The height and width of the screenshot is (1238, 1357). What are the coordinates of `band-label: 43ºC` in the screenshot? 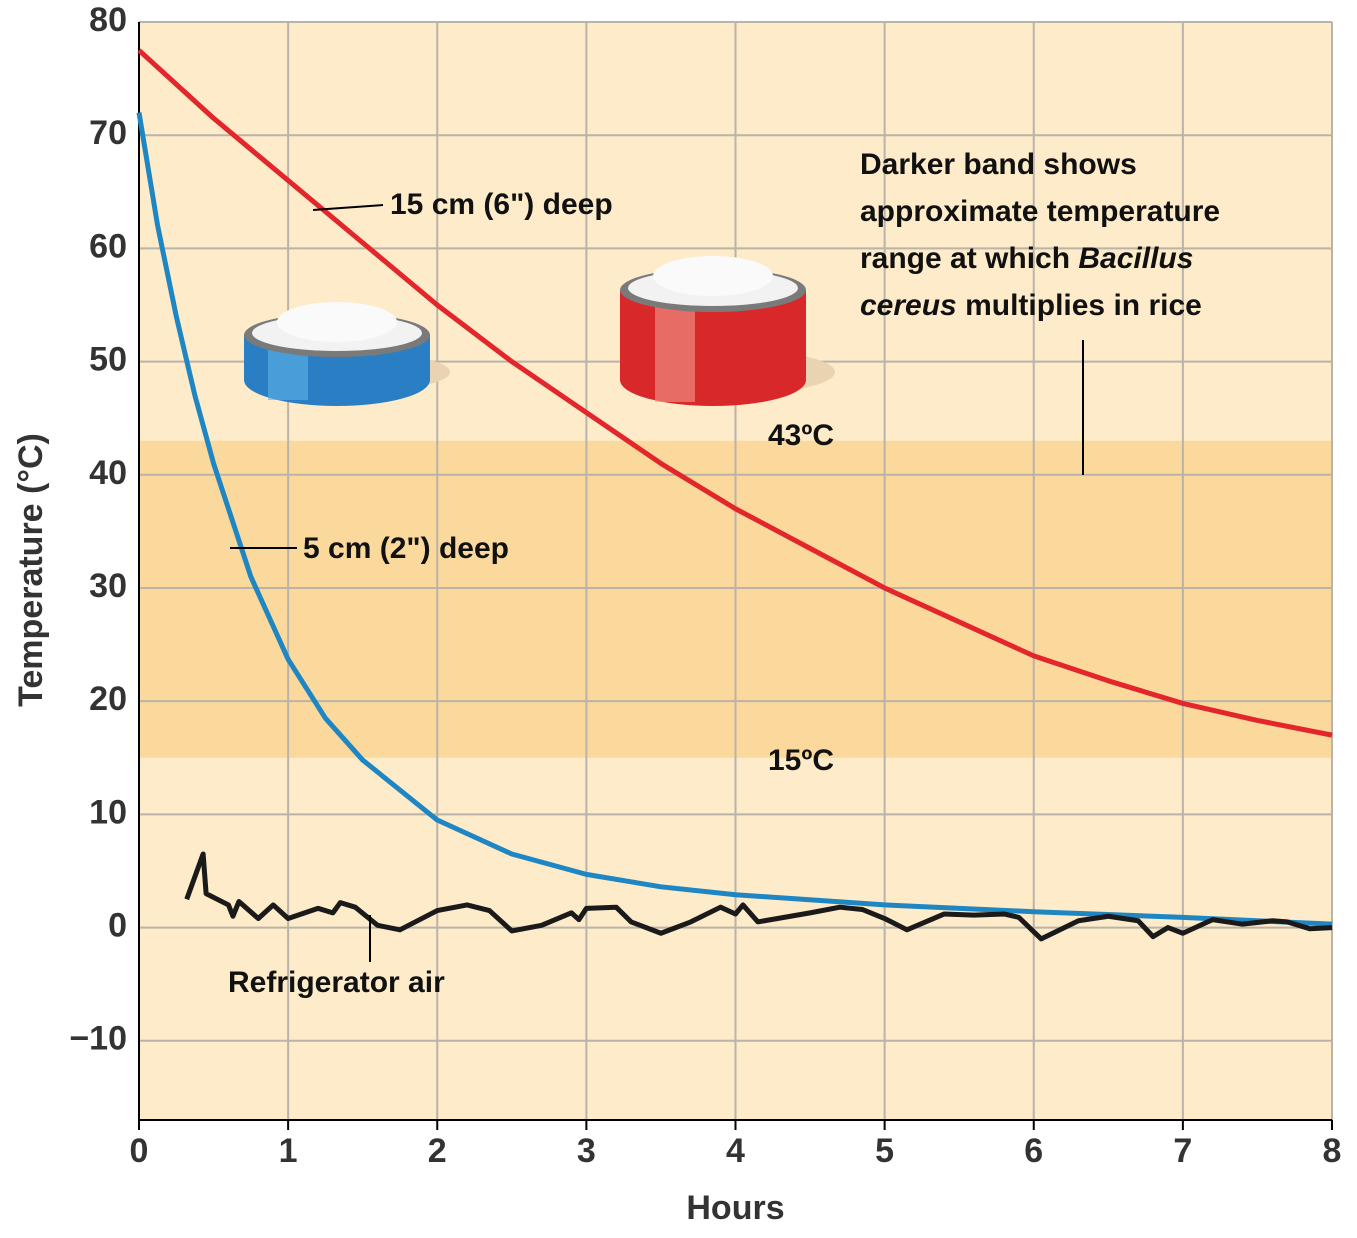 It's located at (801, 435).